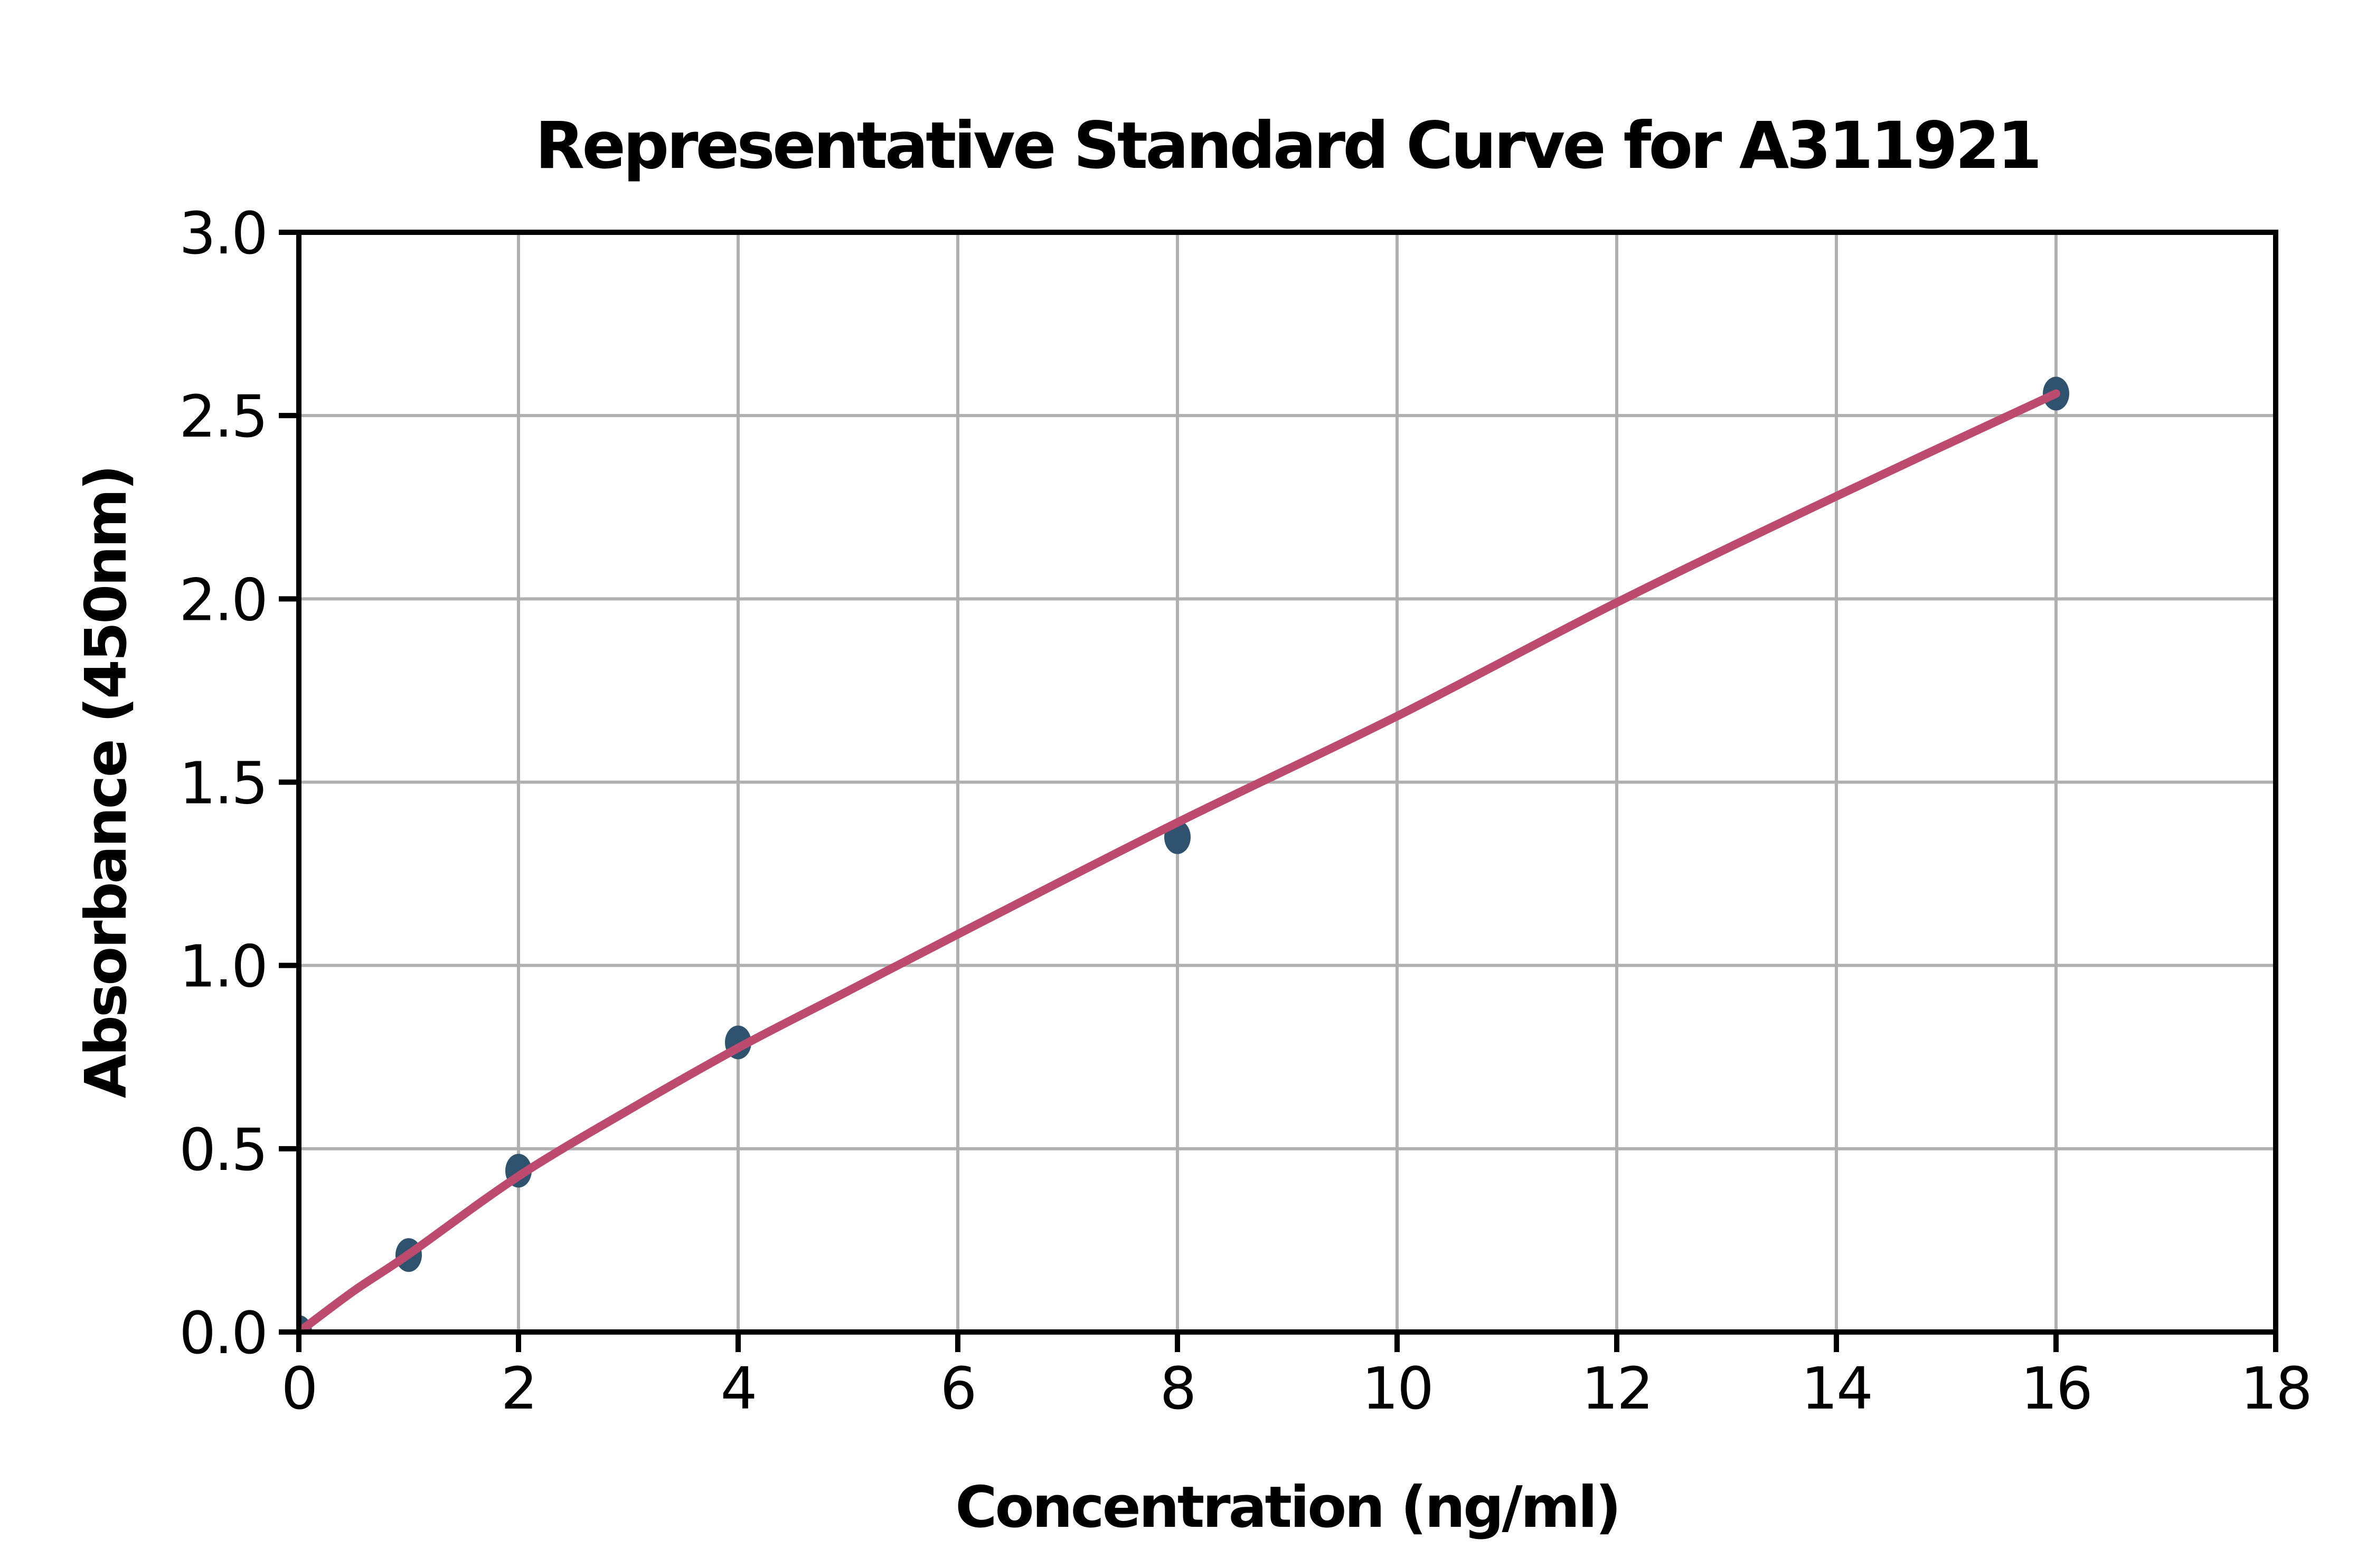 The height and width of the screenshot is (1568, 2376). What do you see at coordinates (1287, 1508) in the screenshot?
I see `x-axis-label: Concentration (ng/ml)` at bounding box center [1287, 1508].